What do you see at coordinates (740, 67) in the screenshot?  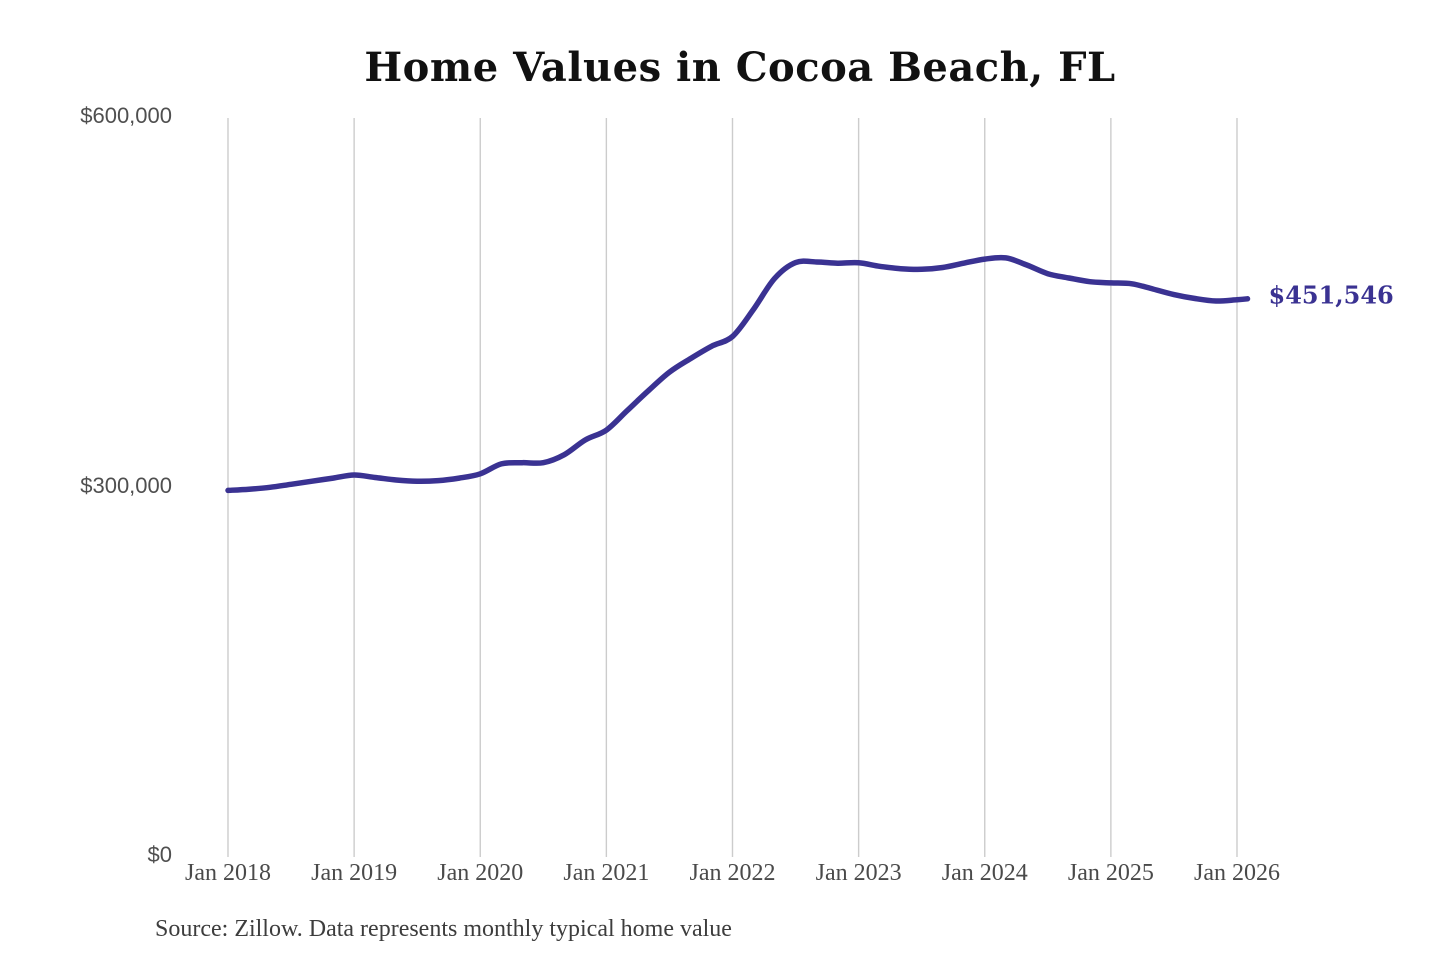 I see `chart-title: Home Values in Cocoa Beach, FL` at bounding box center [740, 67].